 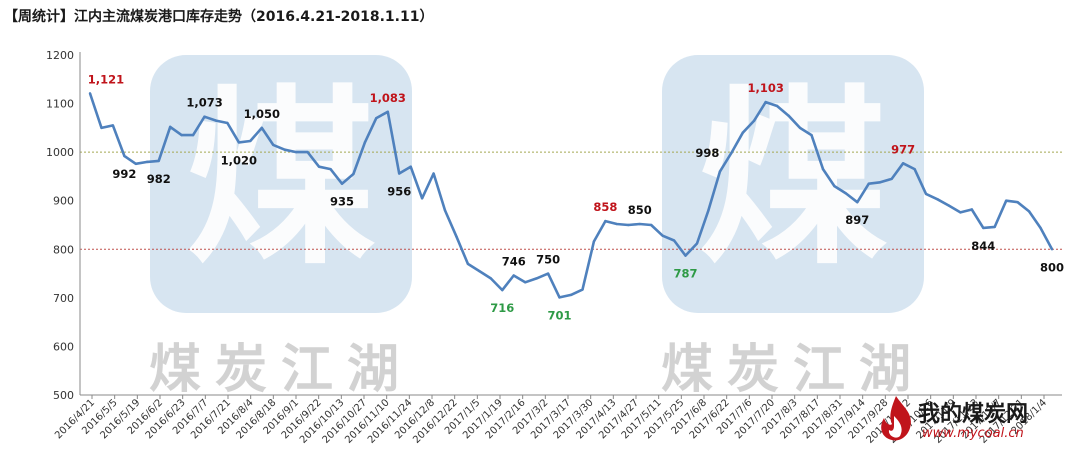 What do you see at coordinates (765, 88) in the screenshot?
I see `data-label: 1,103` at bounding box center [765, 88].